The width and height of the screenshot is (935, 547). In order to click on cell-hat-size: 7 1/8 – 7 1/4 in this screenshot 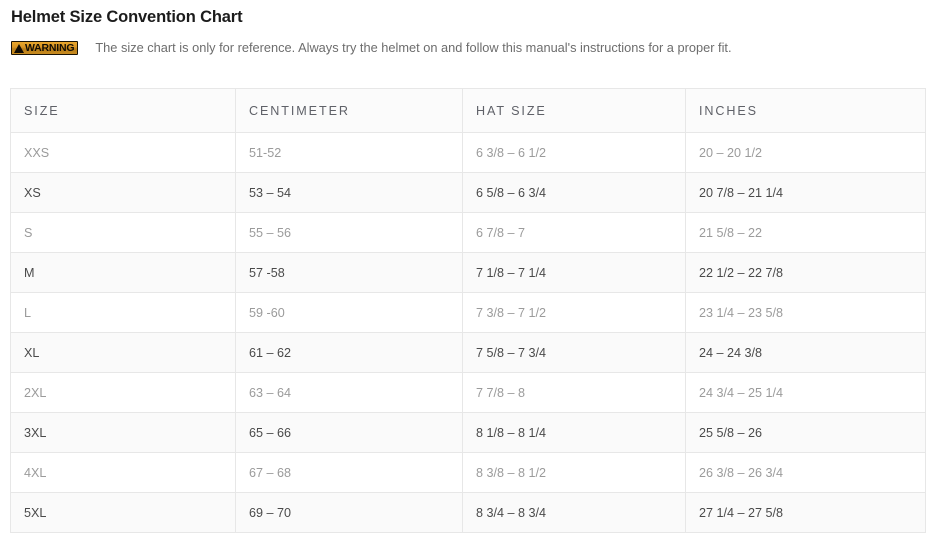, I will do `click(574, 272)`.